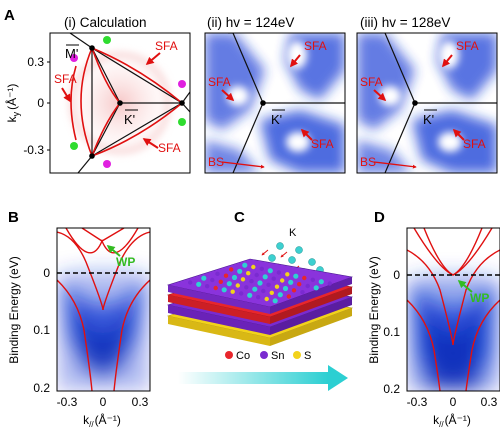  Describe the element at coordinates (71, 53) in the screenshot. I see `label-m-prime: M'` at that location.